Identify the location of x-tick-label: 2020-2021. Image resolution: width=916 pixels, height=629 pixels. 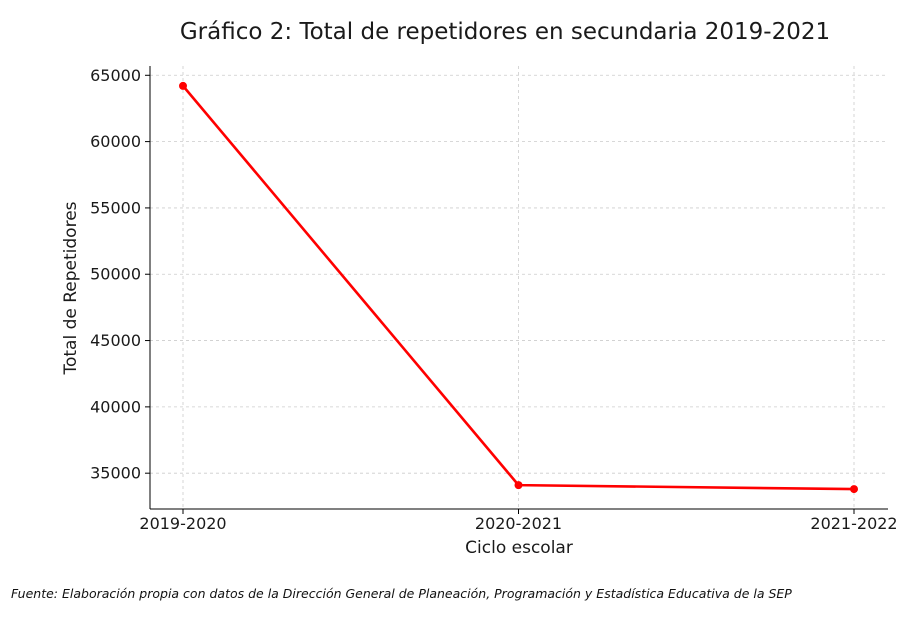
(518, 523).